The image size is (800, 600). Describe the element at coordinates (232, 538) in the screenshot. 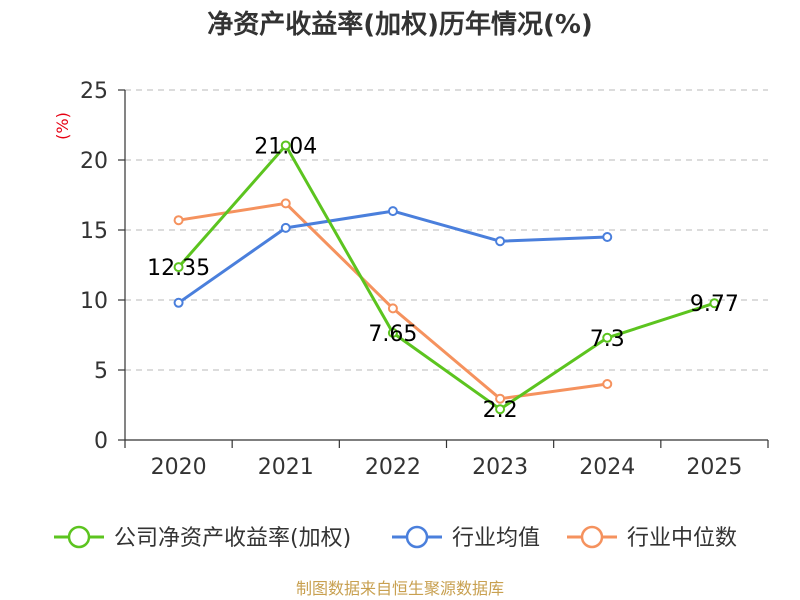

I see `legend-label: 公司净资产收益率(加权)` at that location.